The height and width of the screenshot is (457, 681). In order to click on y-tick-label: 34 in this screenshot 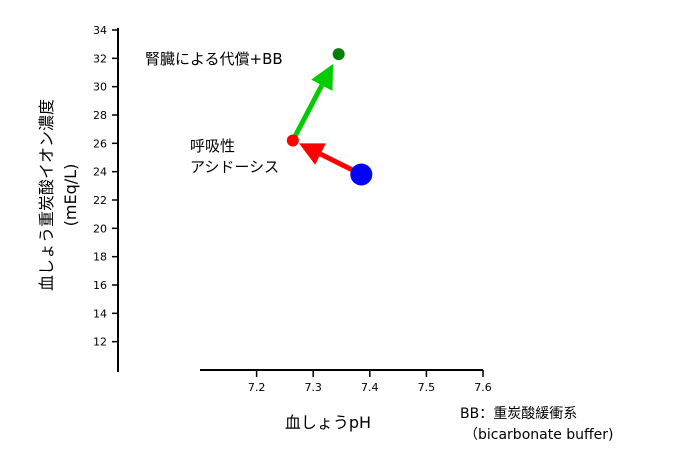, I will do `click(100, 30)`.